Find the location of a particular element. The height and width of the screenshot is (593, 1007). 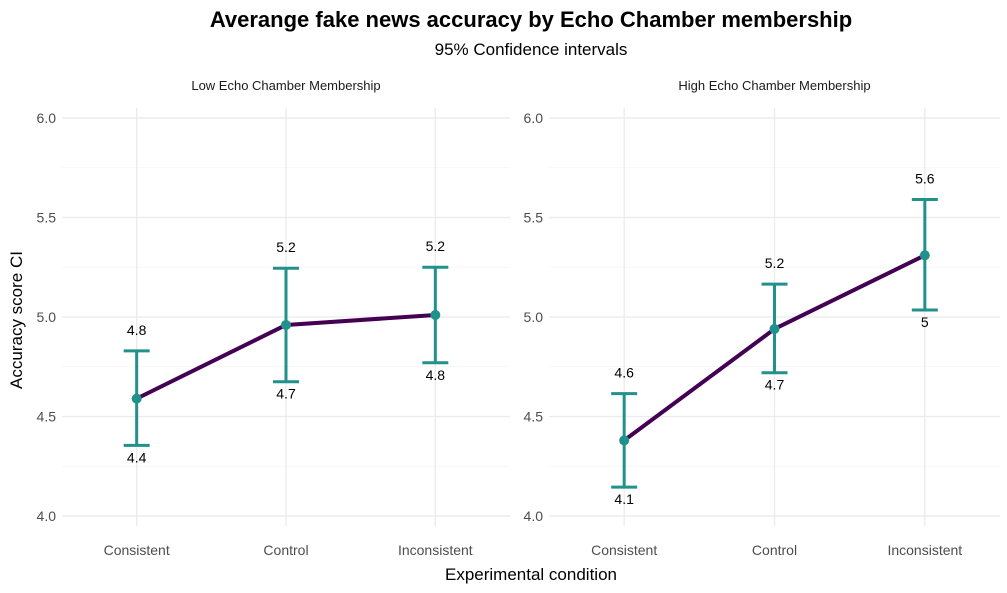

lower-ci-label: 4.1 is located at coordinates (624, 499).